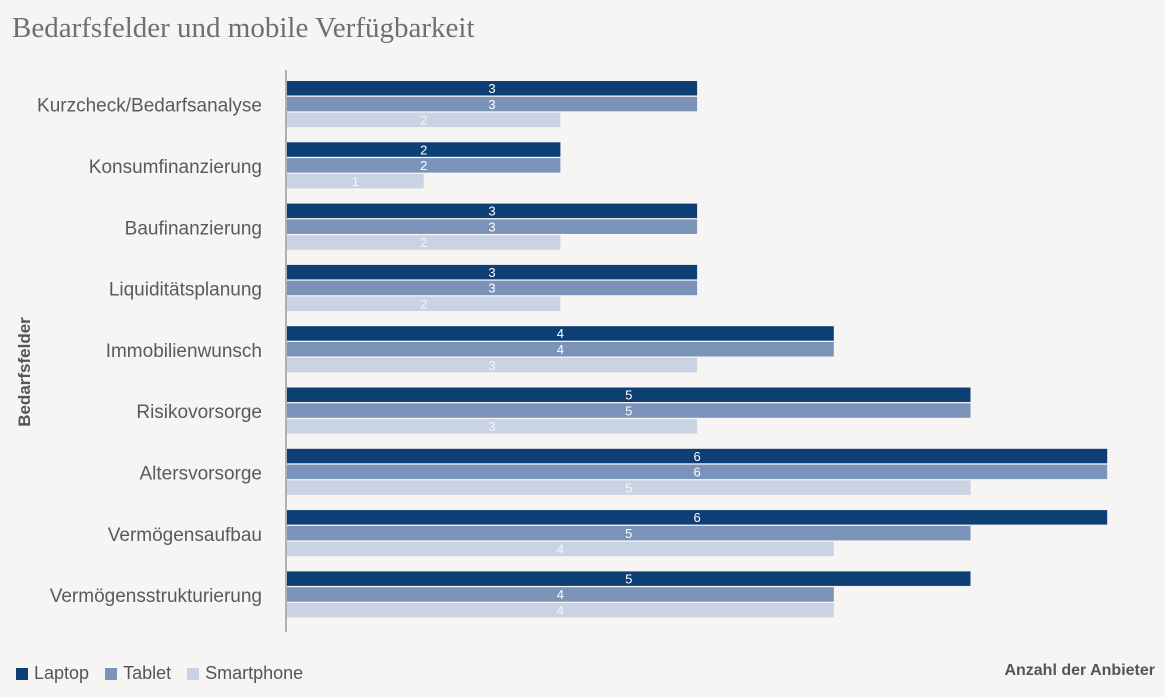 This screenshot has height=697, width=1165. I want to click on bar-smartphone-liquiditätsplanung, so click(424, 303).